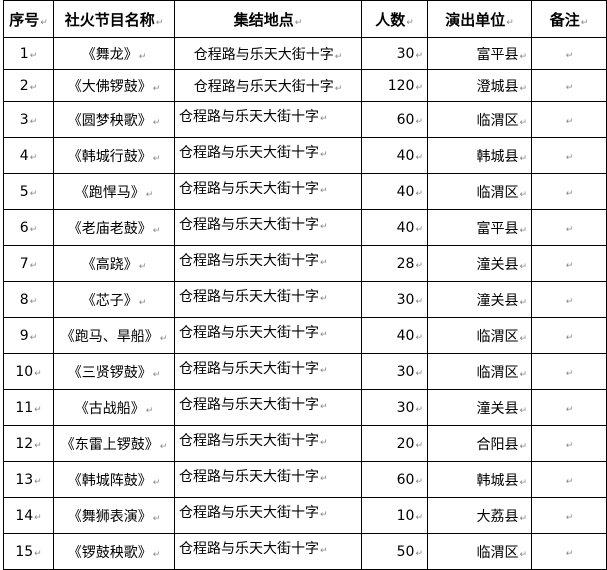 The image size is (607, 570). I want to click on cell-name: 《高跷》, so click(114, 263).